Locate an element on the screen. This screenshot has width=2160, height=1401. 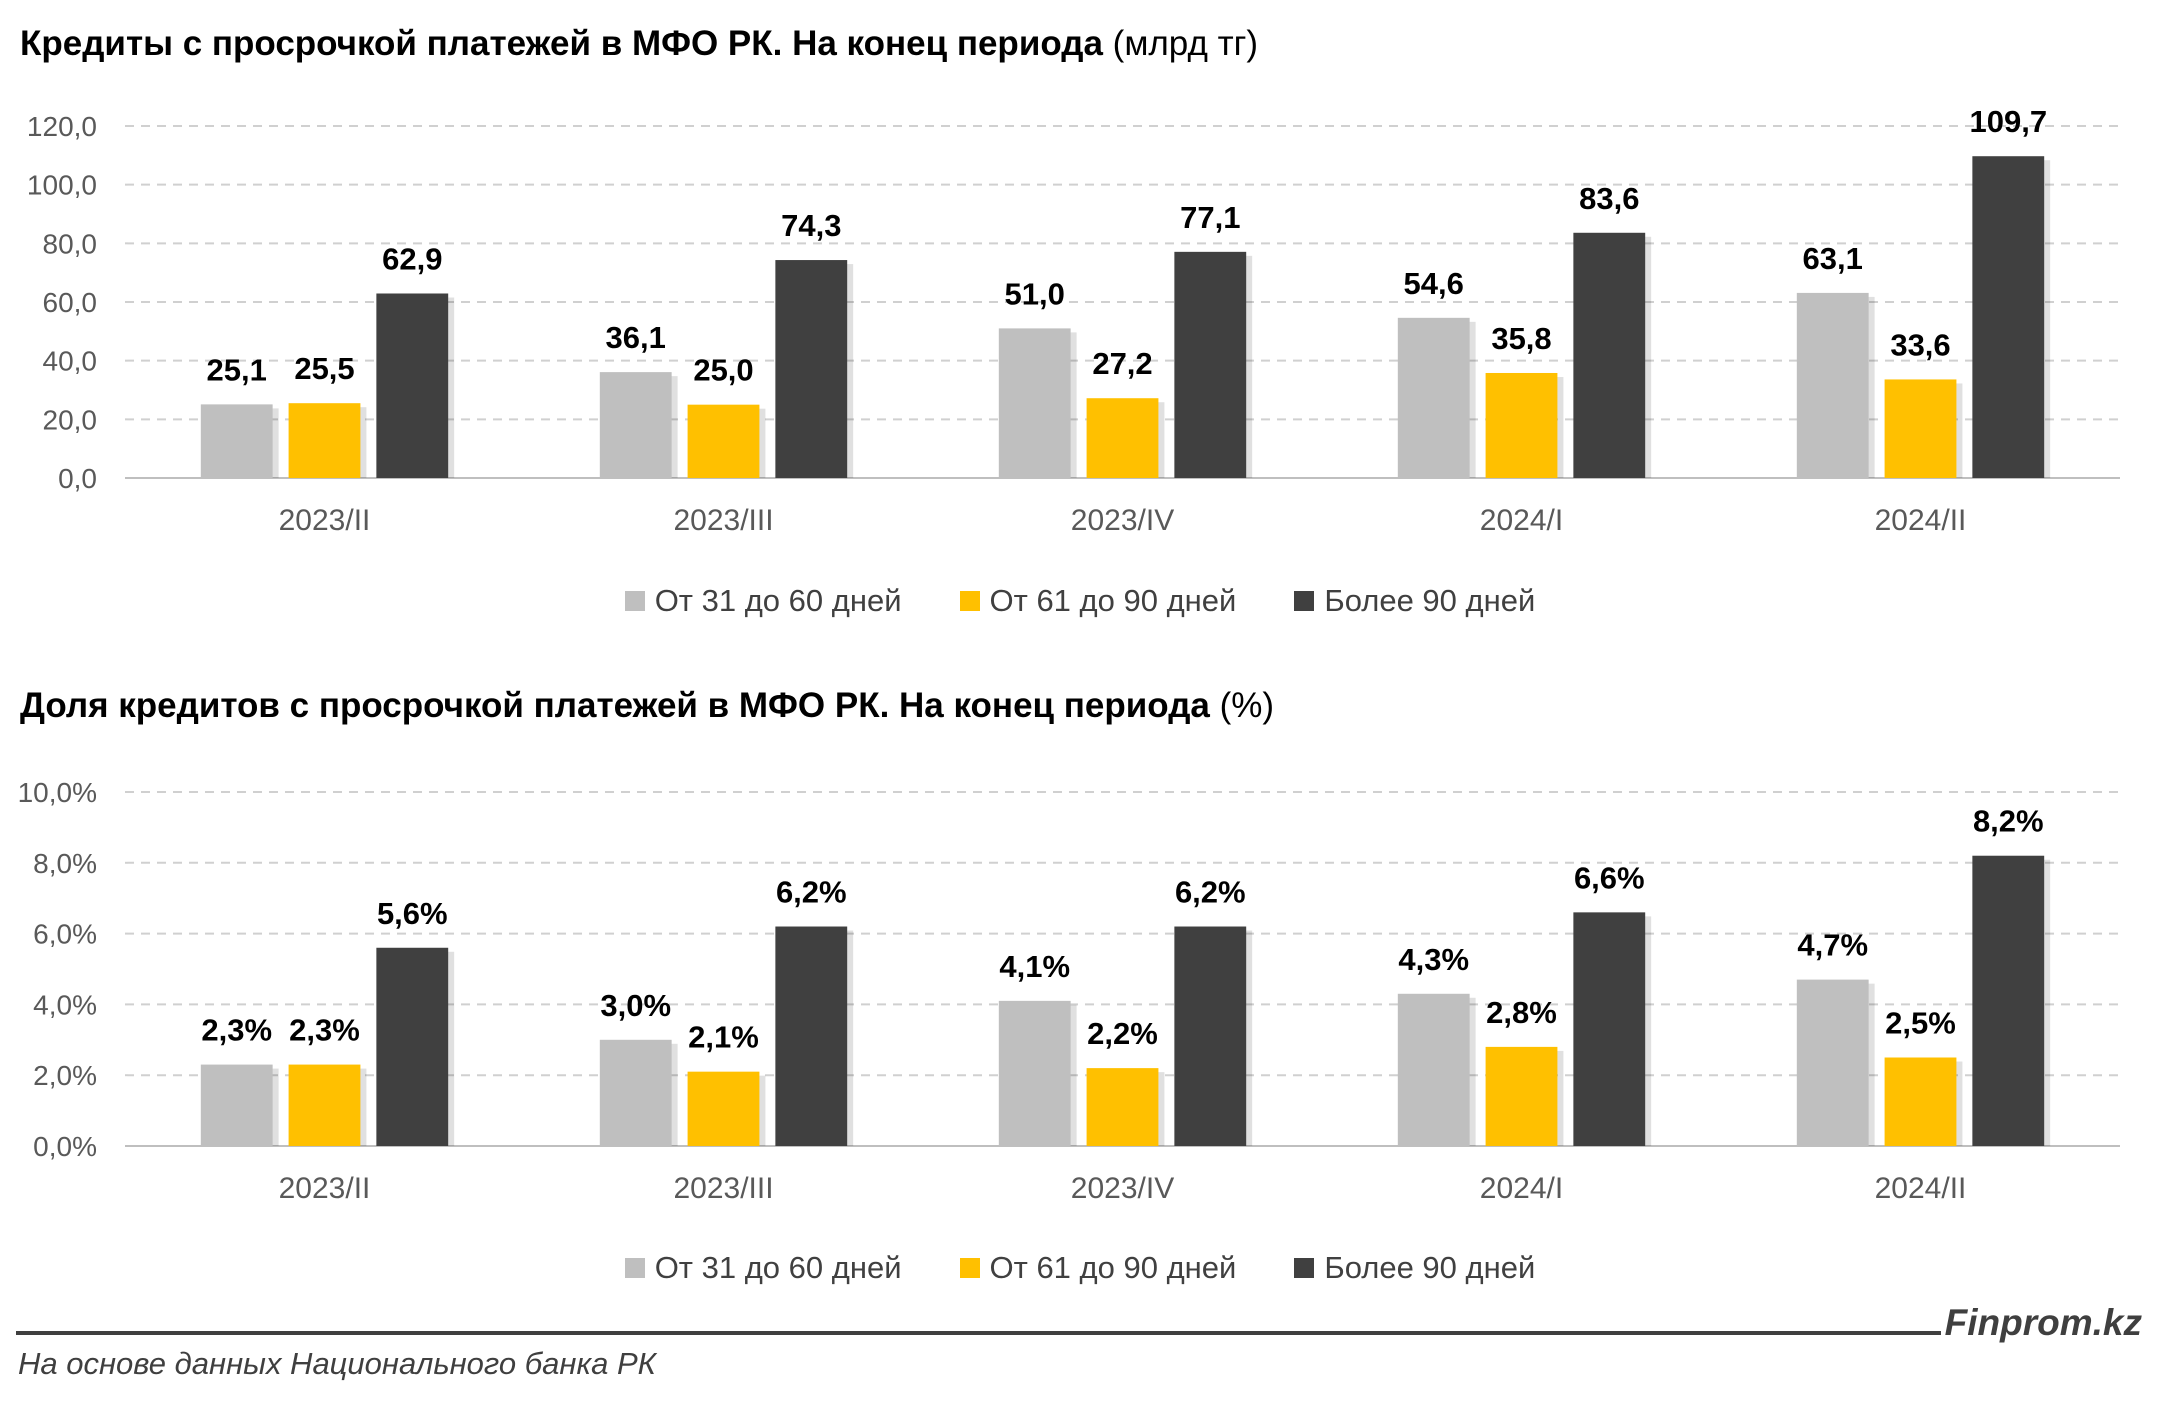
data-label: 54,6 is located at coordinates (1434, 283).